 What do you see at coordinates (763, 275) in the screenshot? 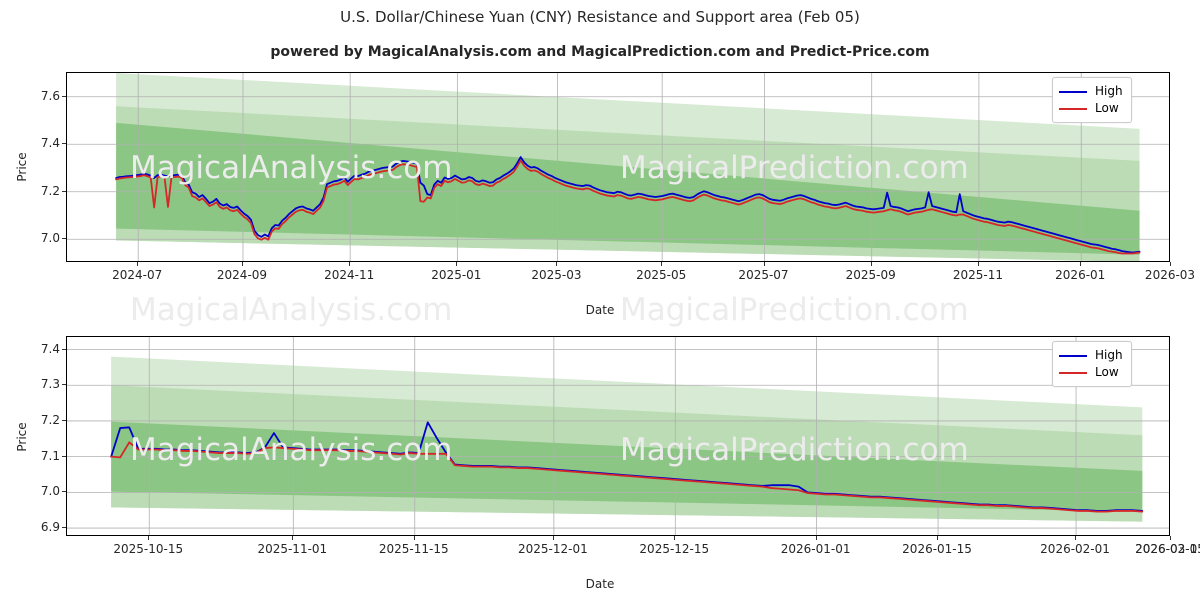
I see `x-axis-tick-label: 2025-07` at bounding box center [763, 275].